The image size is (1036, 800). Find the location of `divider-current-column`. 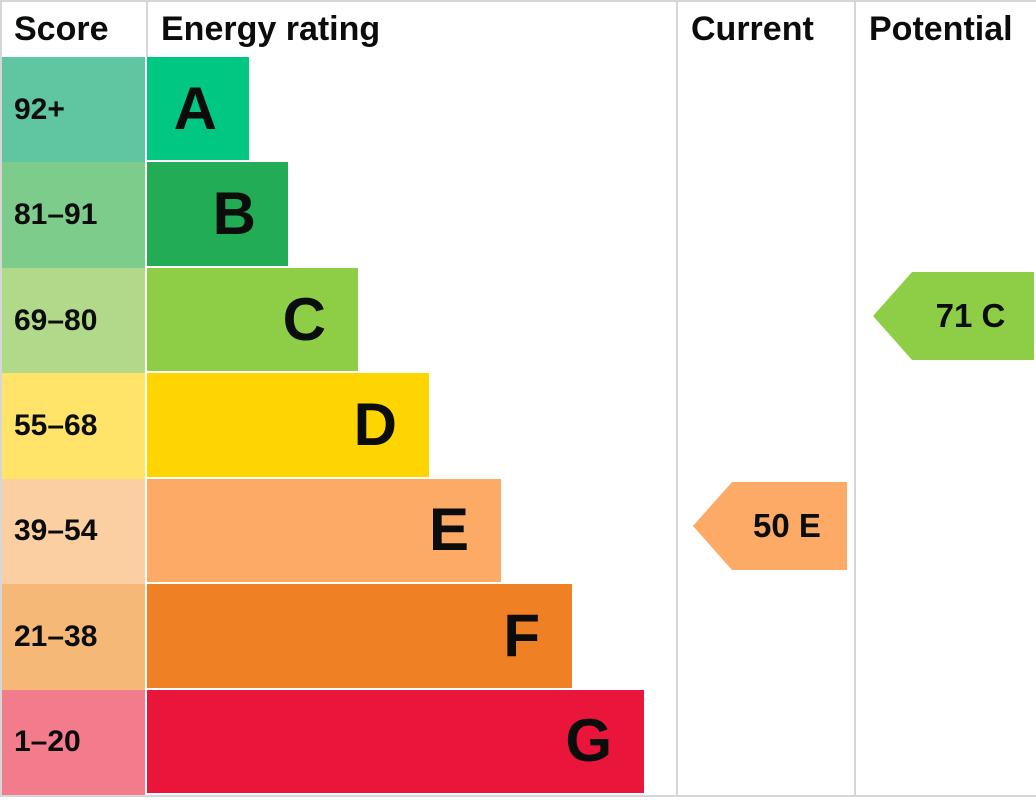

divider-current-column is located at coordinates (677, 398).